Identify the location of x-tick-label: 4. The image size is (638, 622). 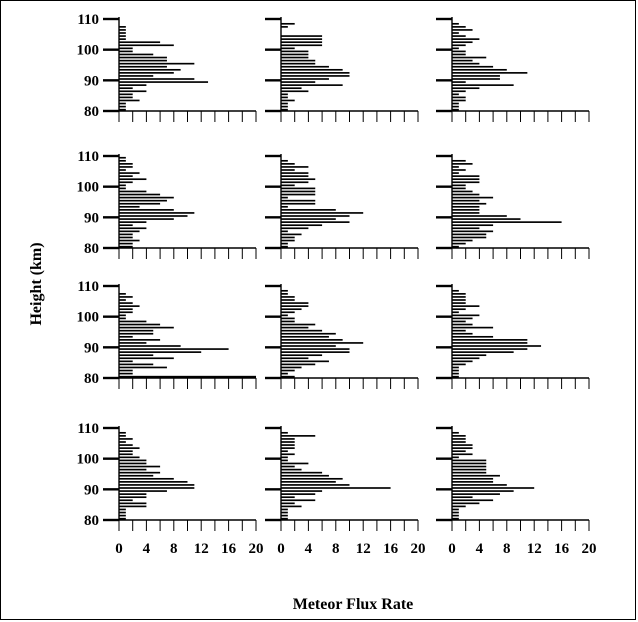
(309, 549).